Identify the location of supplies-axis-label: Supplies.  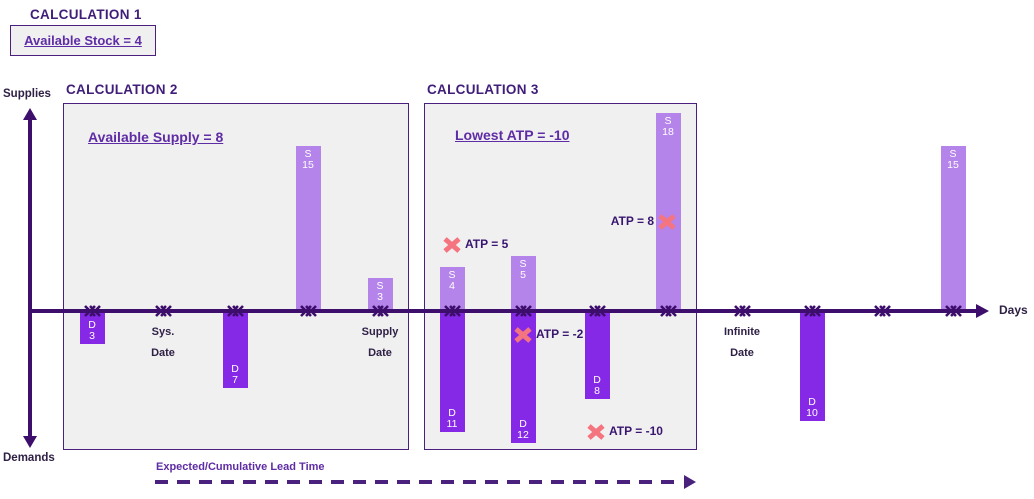
(27, 94).